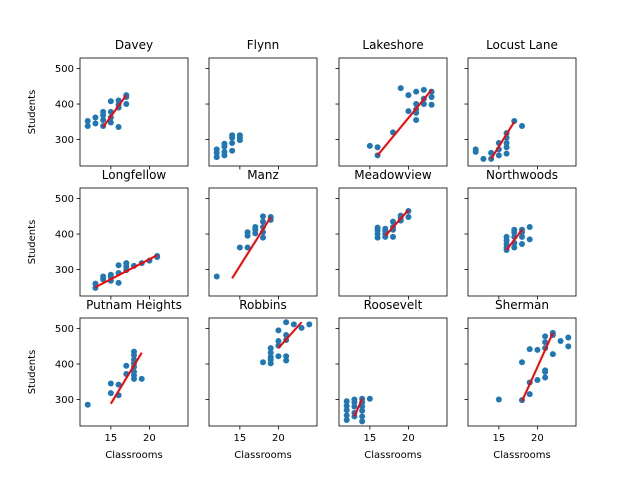 The height and width of the screenshot is (480, 640). What do you see at coordinates (263, 175) in the screenshot?
I see `panel-title: Manz` at bounding box center [263, 175].